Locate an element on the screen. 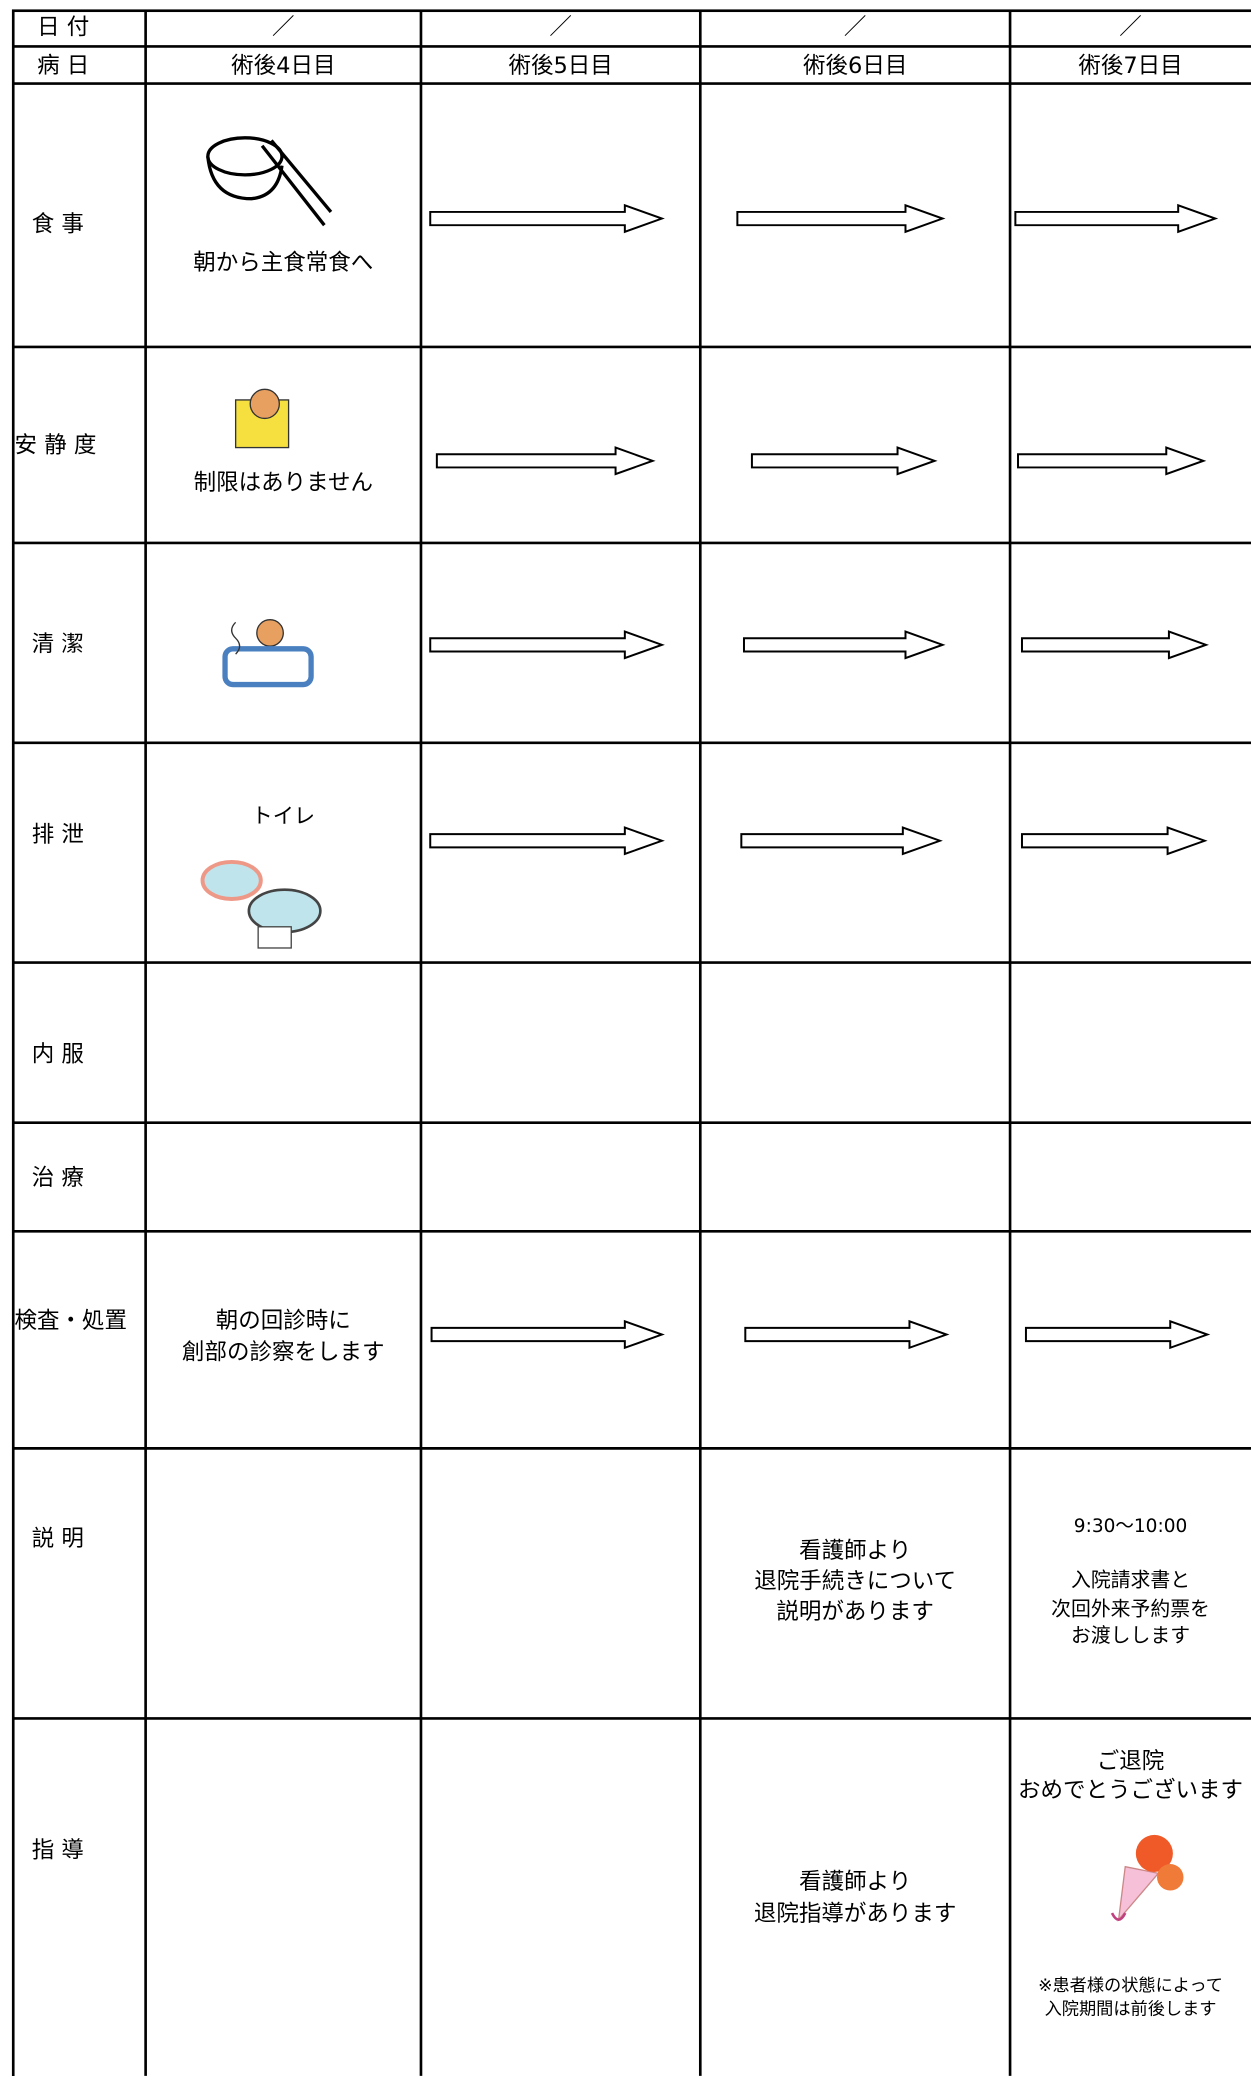 This screenshot has height=2080, width=1251. row-label: 清 潔 is located at coordinates (58, 644).